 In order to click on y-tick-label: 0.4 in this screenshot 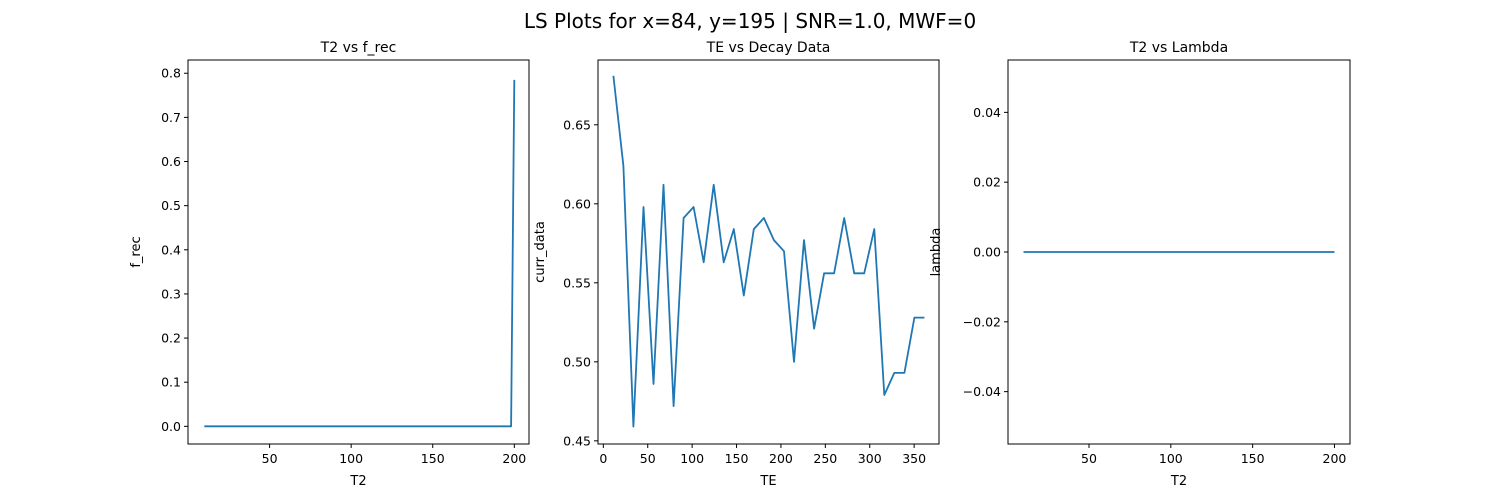, I will do `click(171, 249)`.